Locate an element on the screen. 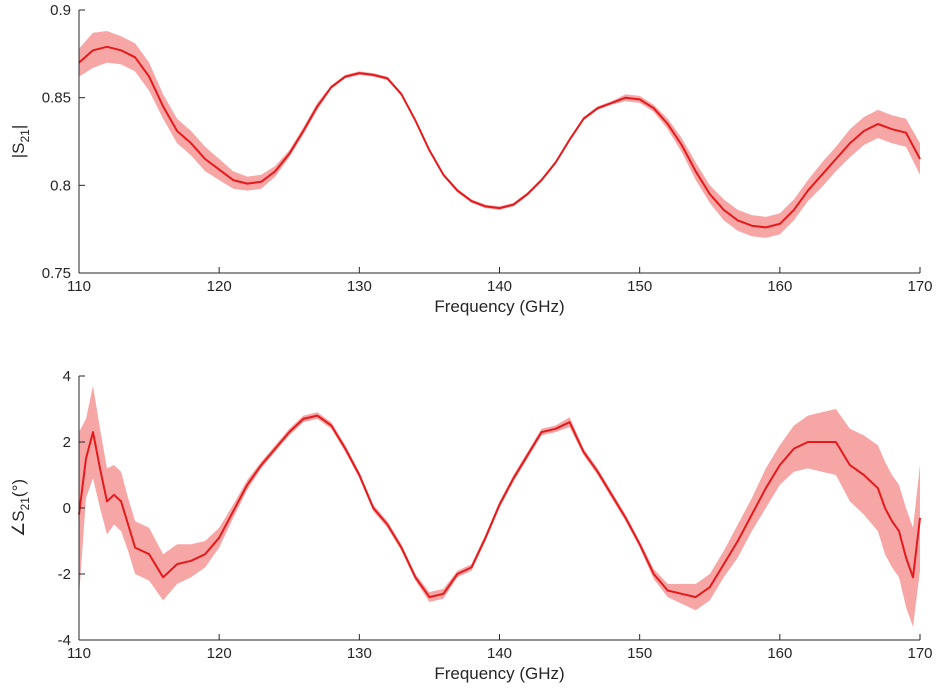  magnitude-y-tick-label: 0.9 is located at coordinates (60, 10).